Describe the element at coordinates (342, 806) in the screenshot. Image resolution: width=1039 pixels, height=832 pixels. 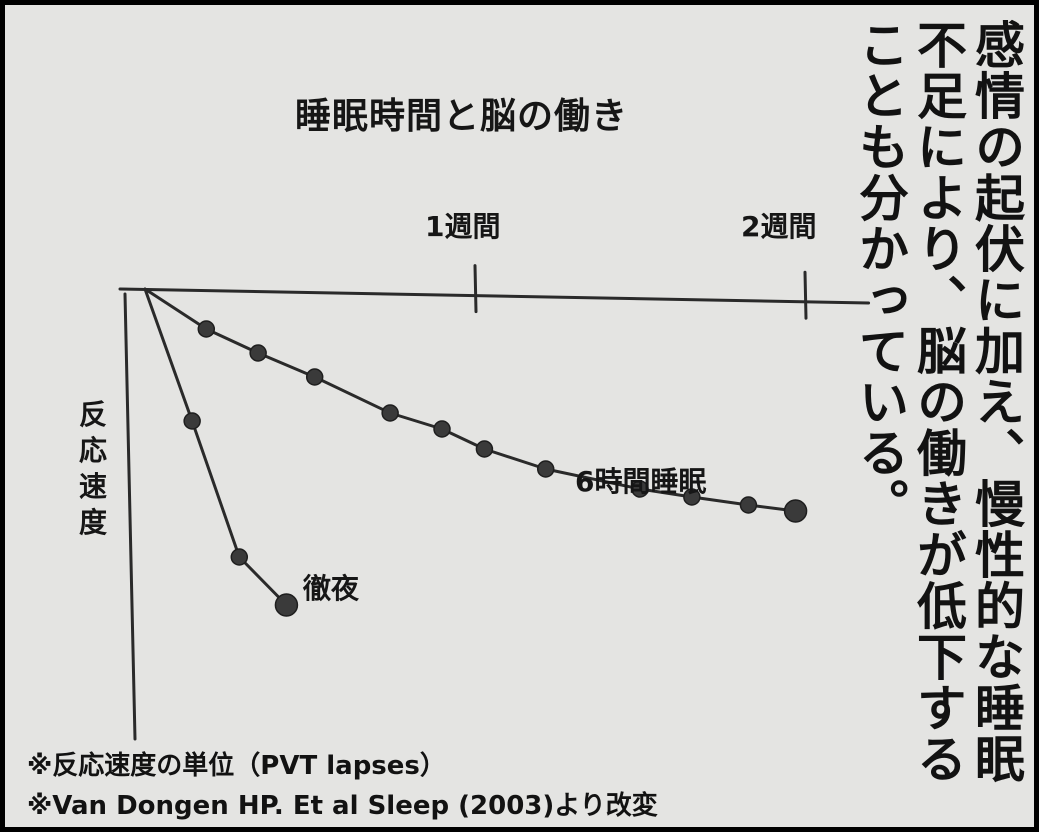
I see `note-source: ※Van Dongen HP. Et al Sleep (2003)より改変` at that location.